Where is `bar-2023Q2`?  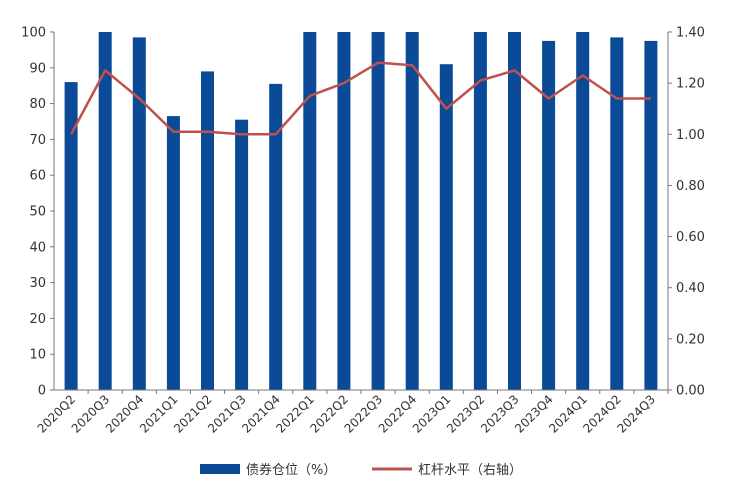
bar-2023Q2 is located at coordinates (480, 211).